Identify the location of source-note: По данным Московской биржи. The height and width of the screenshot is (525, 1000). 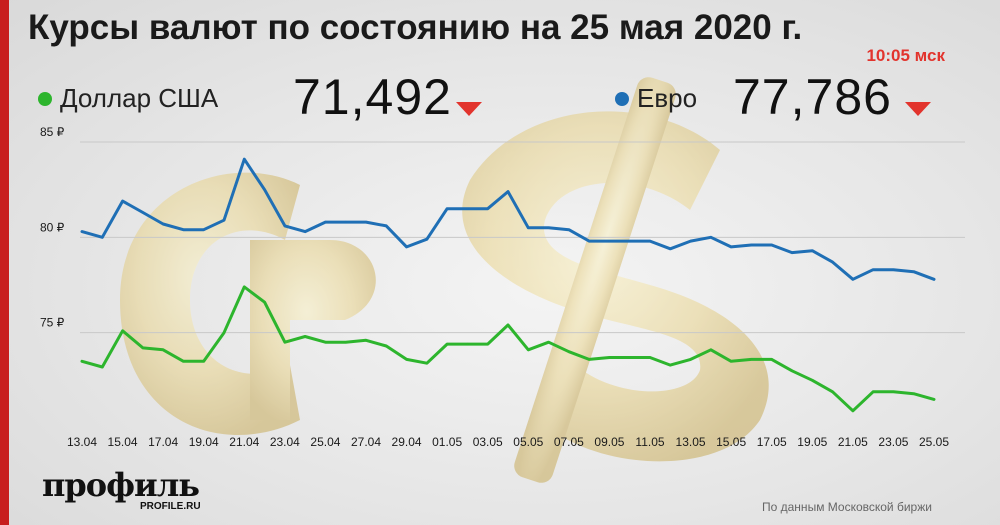
(847, 507).